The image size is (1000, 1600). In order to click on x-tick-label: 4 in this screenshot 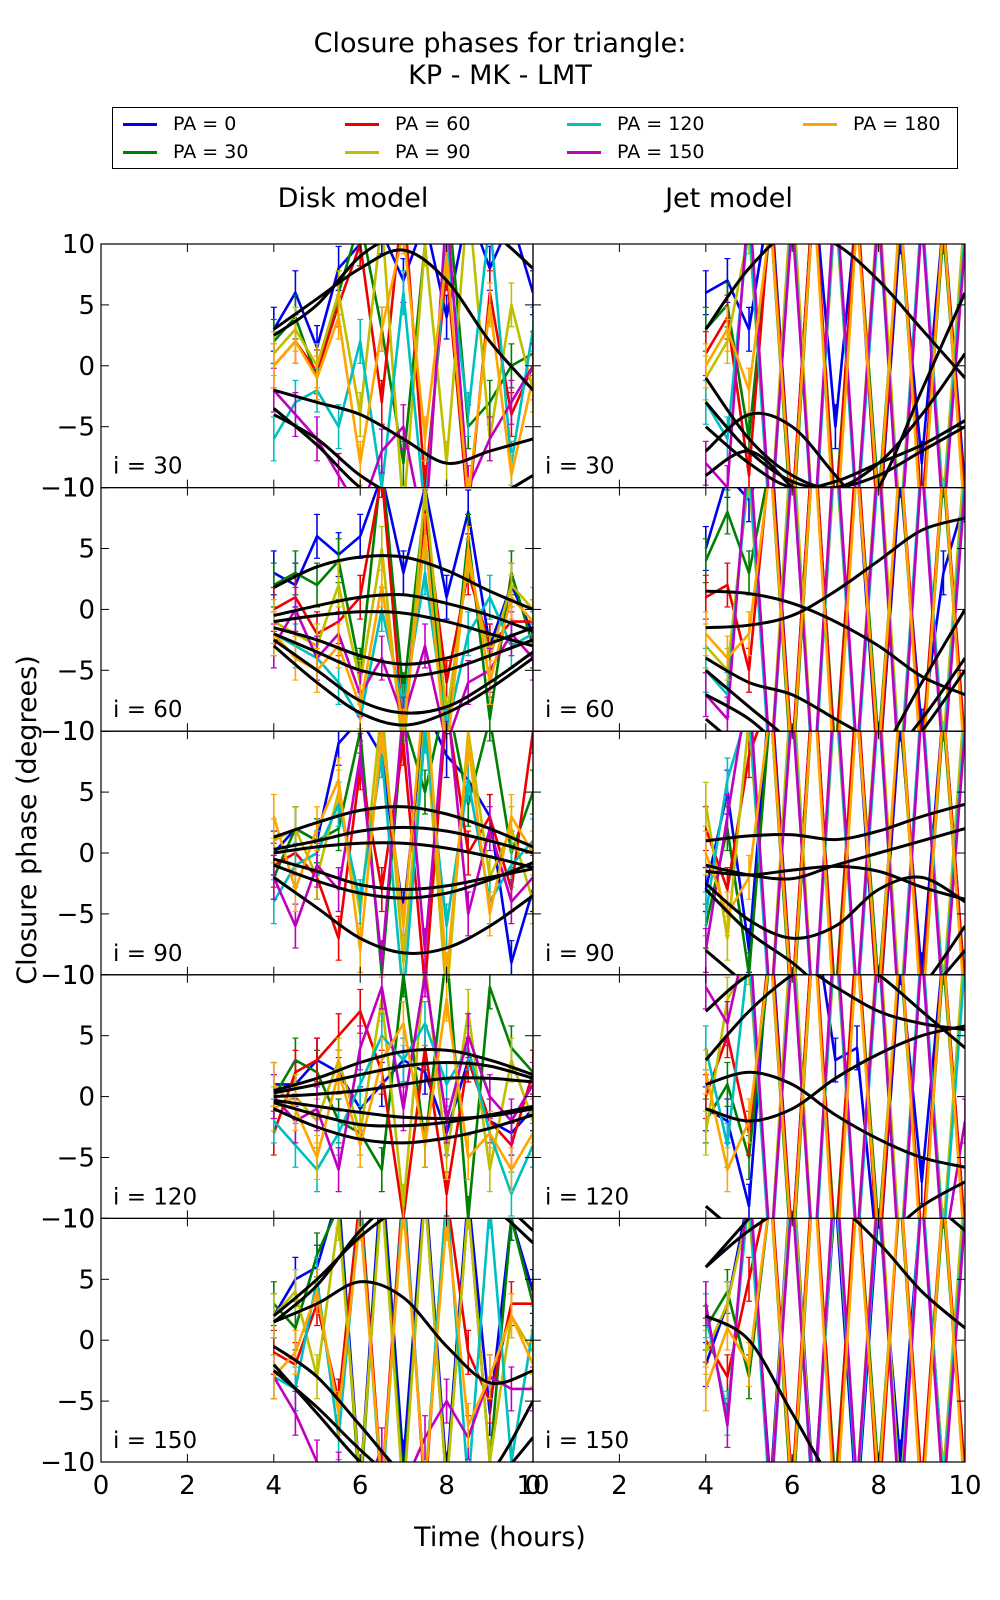, I will do `click(706, 1486)`.